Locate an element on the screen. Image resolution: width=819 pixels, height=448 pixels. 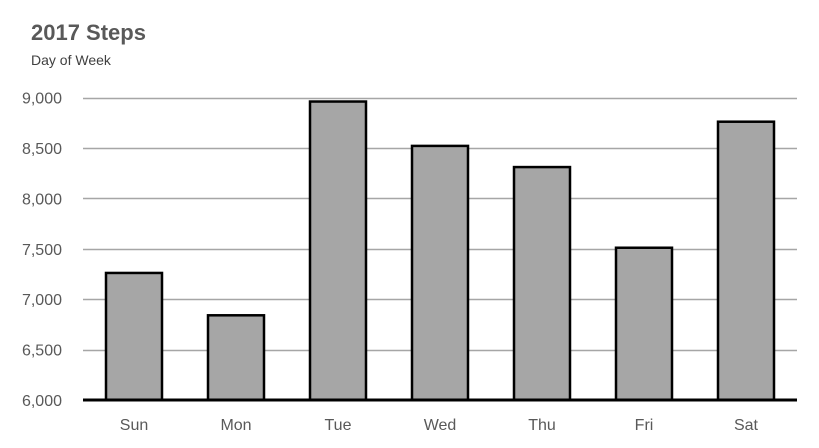
x-tick: Thu is located at coordinates (542, 425).